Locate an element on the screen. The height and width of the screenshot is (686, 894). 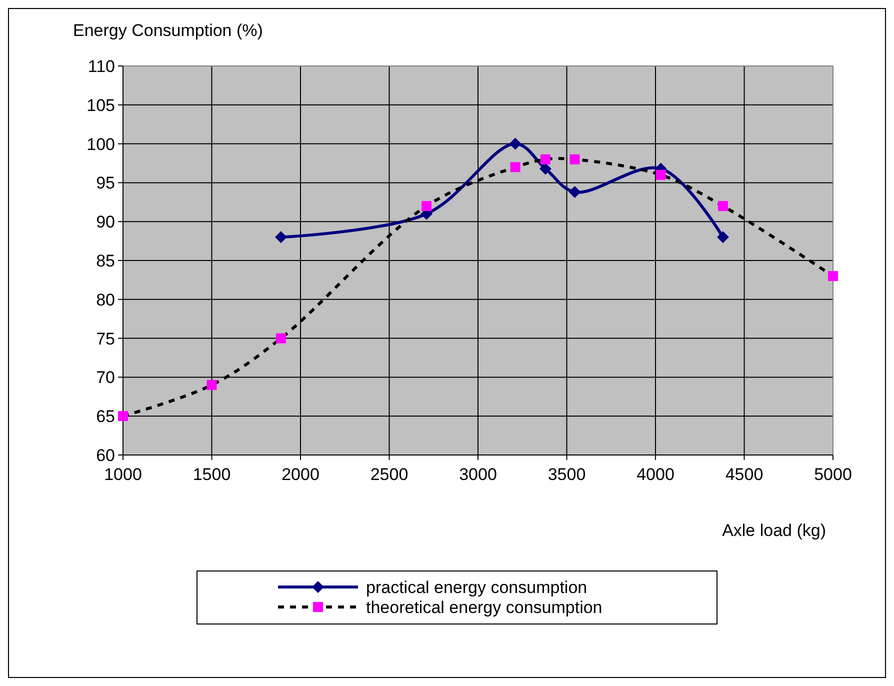
y-tick-label: 100 is located at coordinates (100, 144).